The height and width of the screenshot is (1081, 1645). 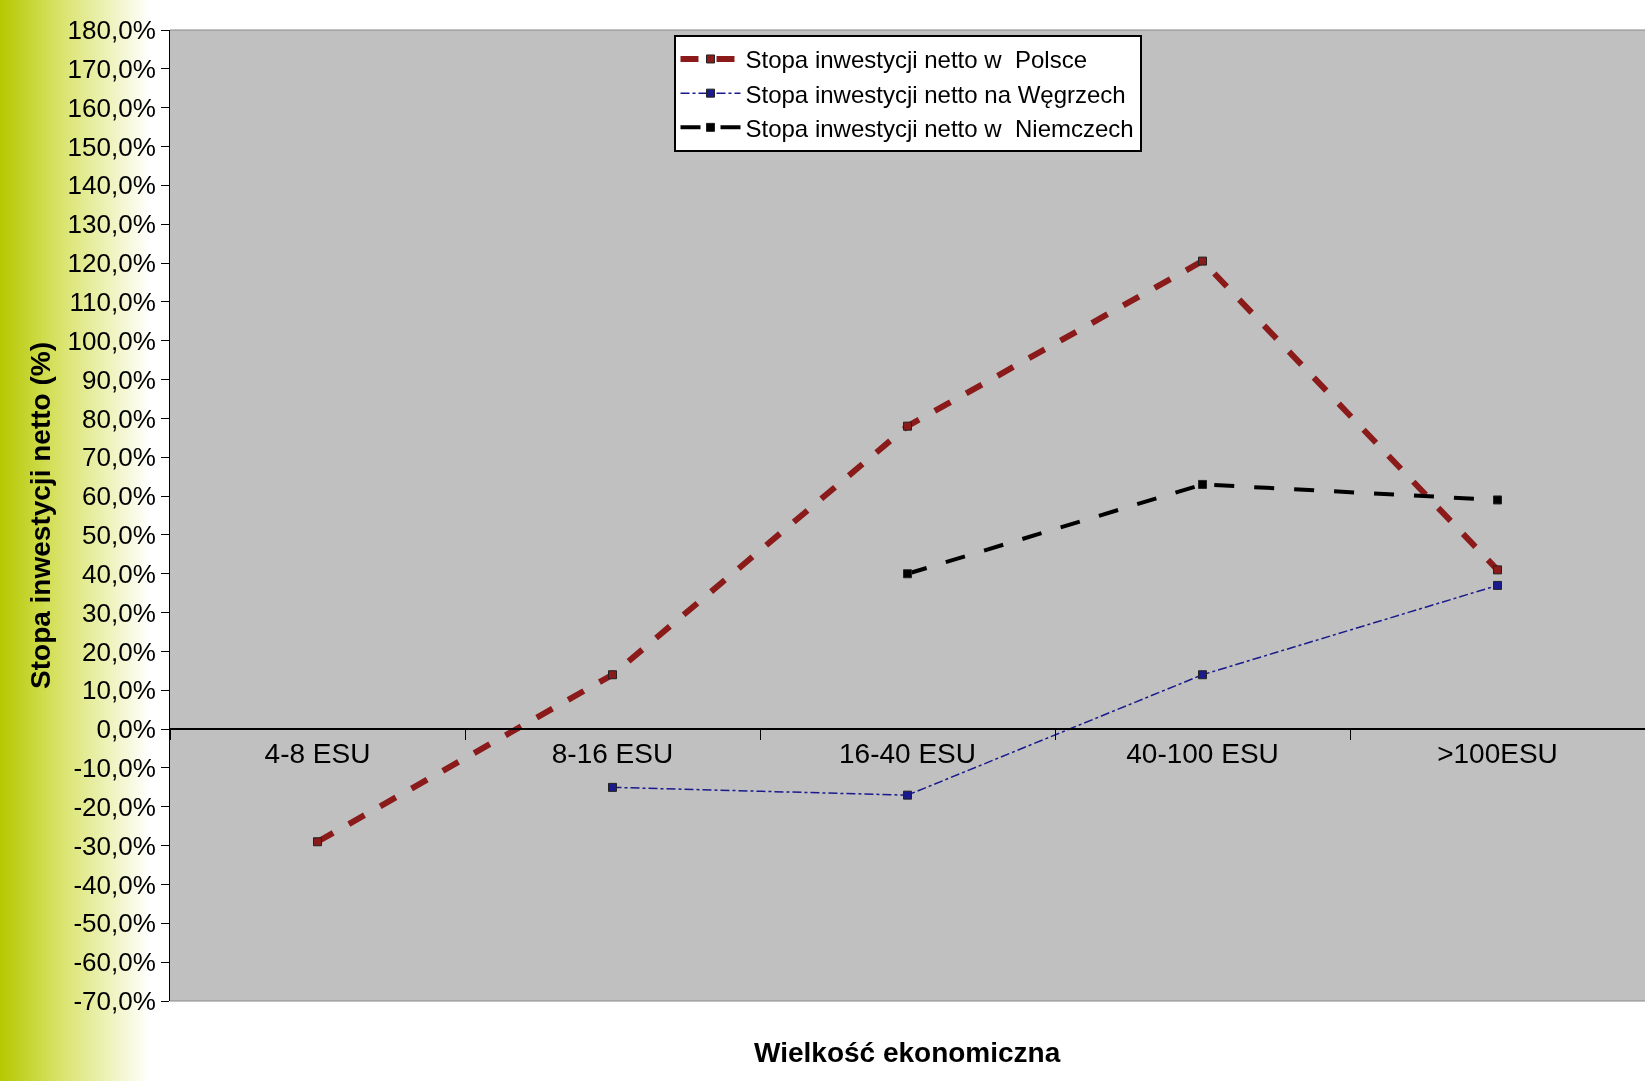 What do you see at coordinates (119, 612) in the screenshot?
I see `y-tick-label: 30,0%` at bounding box center [119, 612].